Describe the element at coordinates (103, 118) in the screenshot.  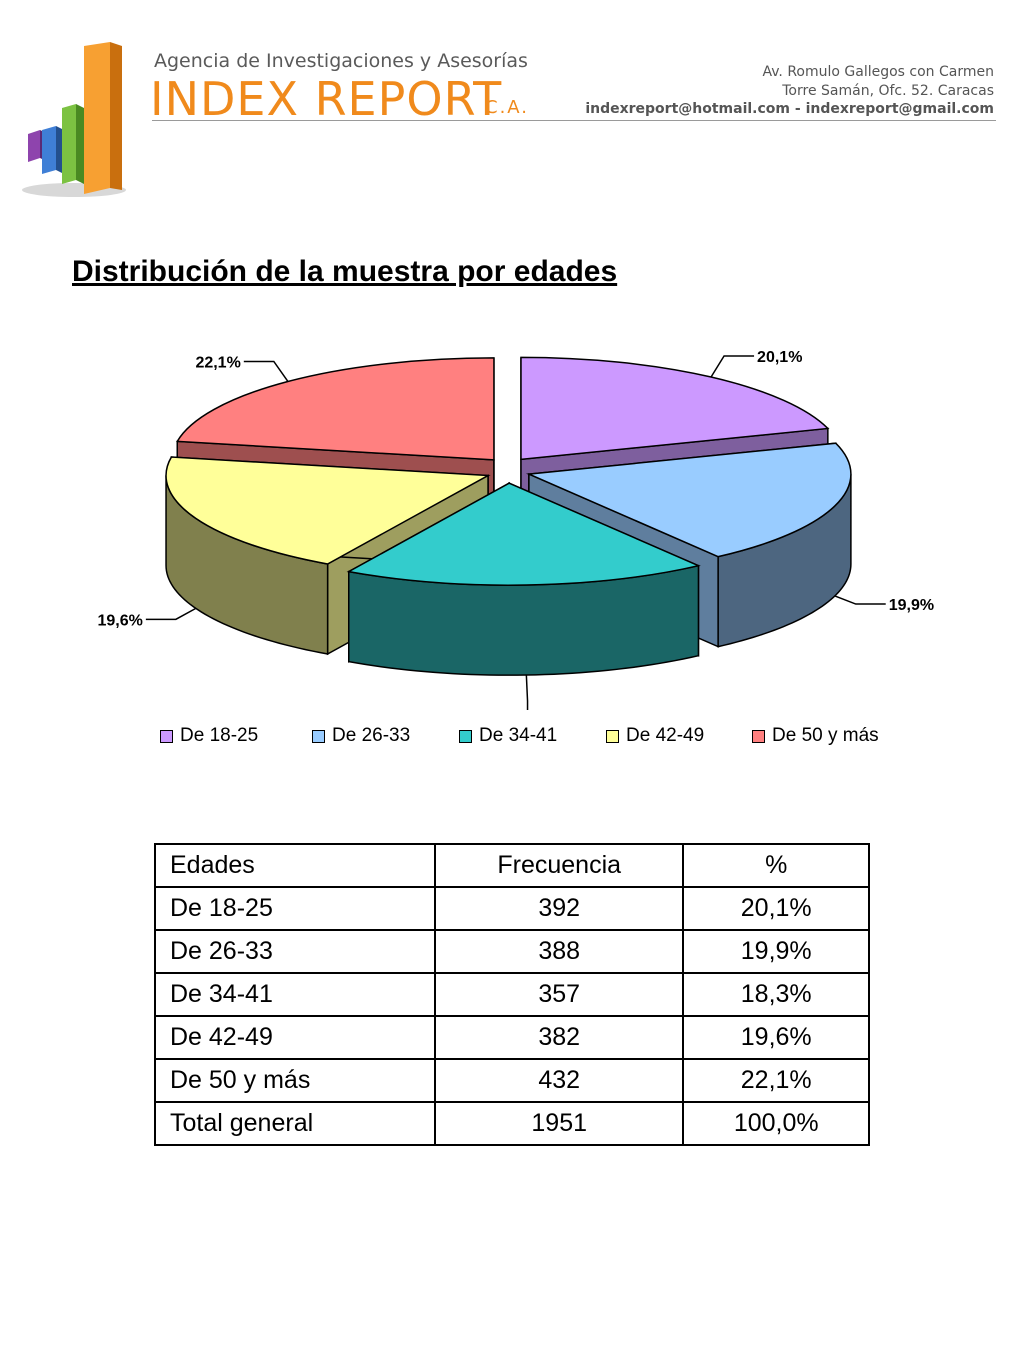
I see `logo-bar-orange` at that location.